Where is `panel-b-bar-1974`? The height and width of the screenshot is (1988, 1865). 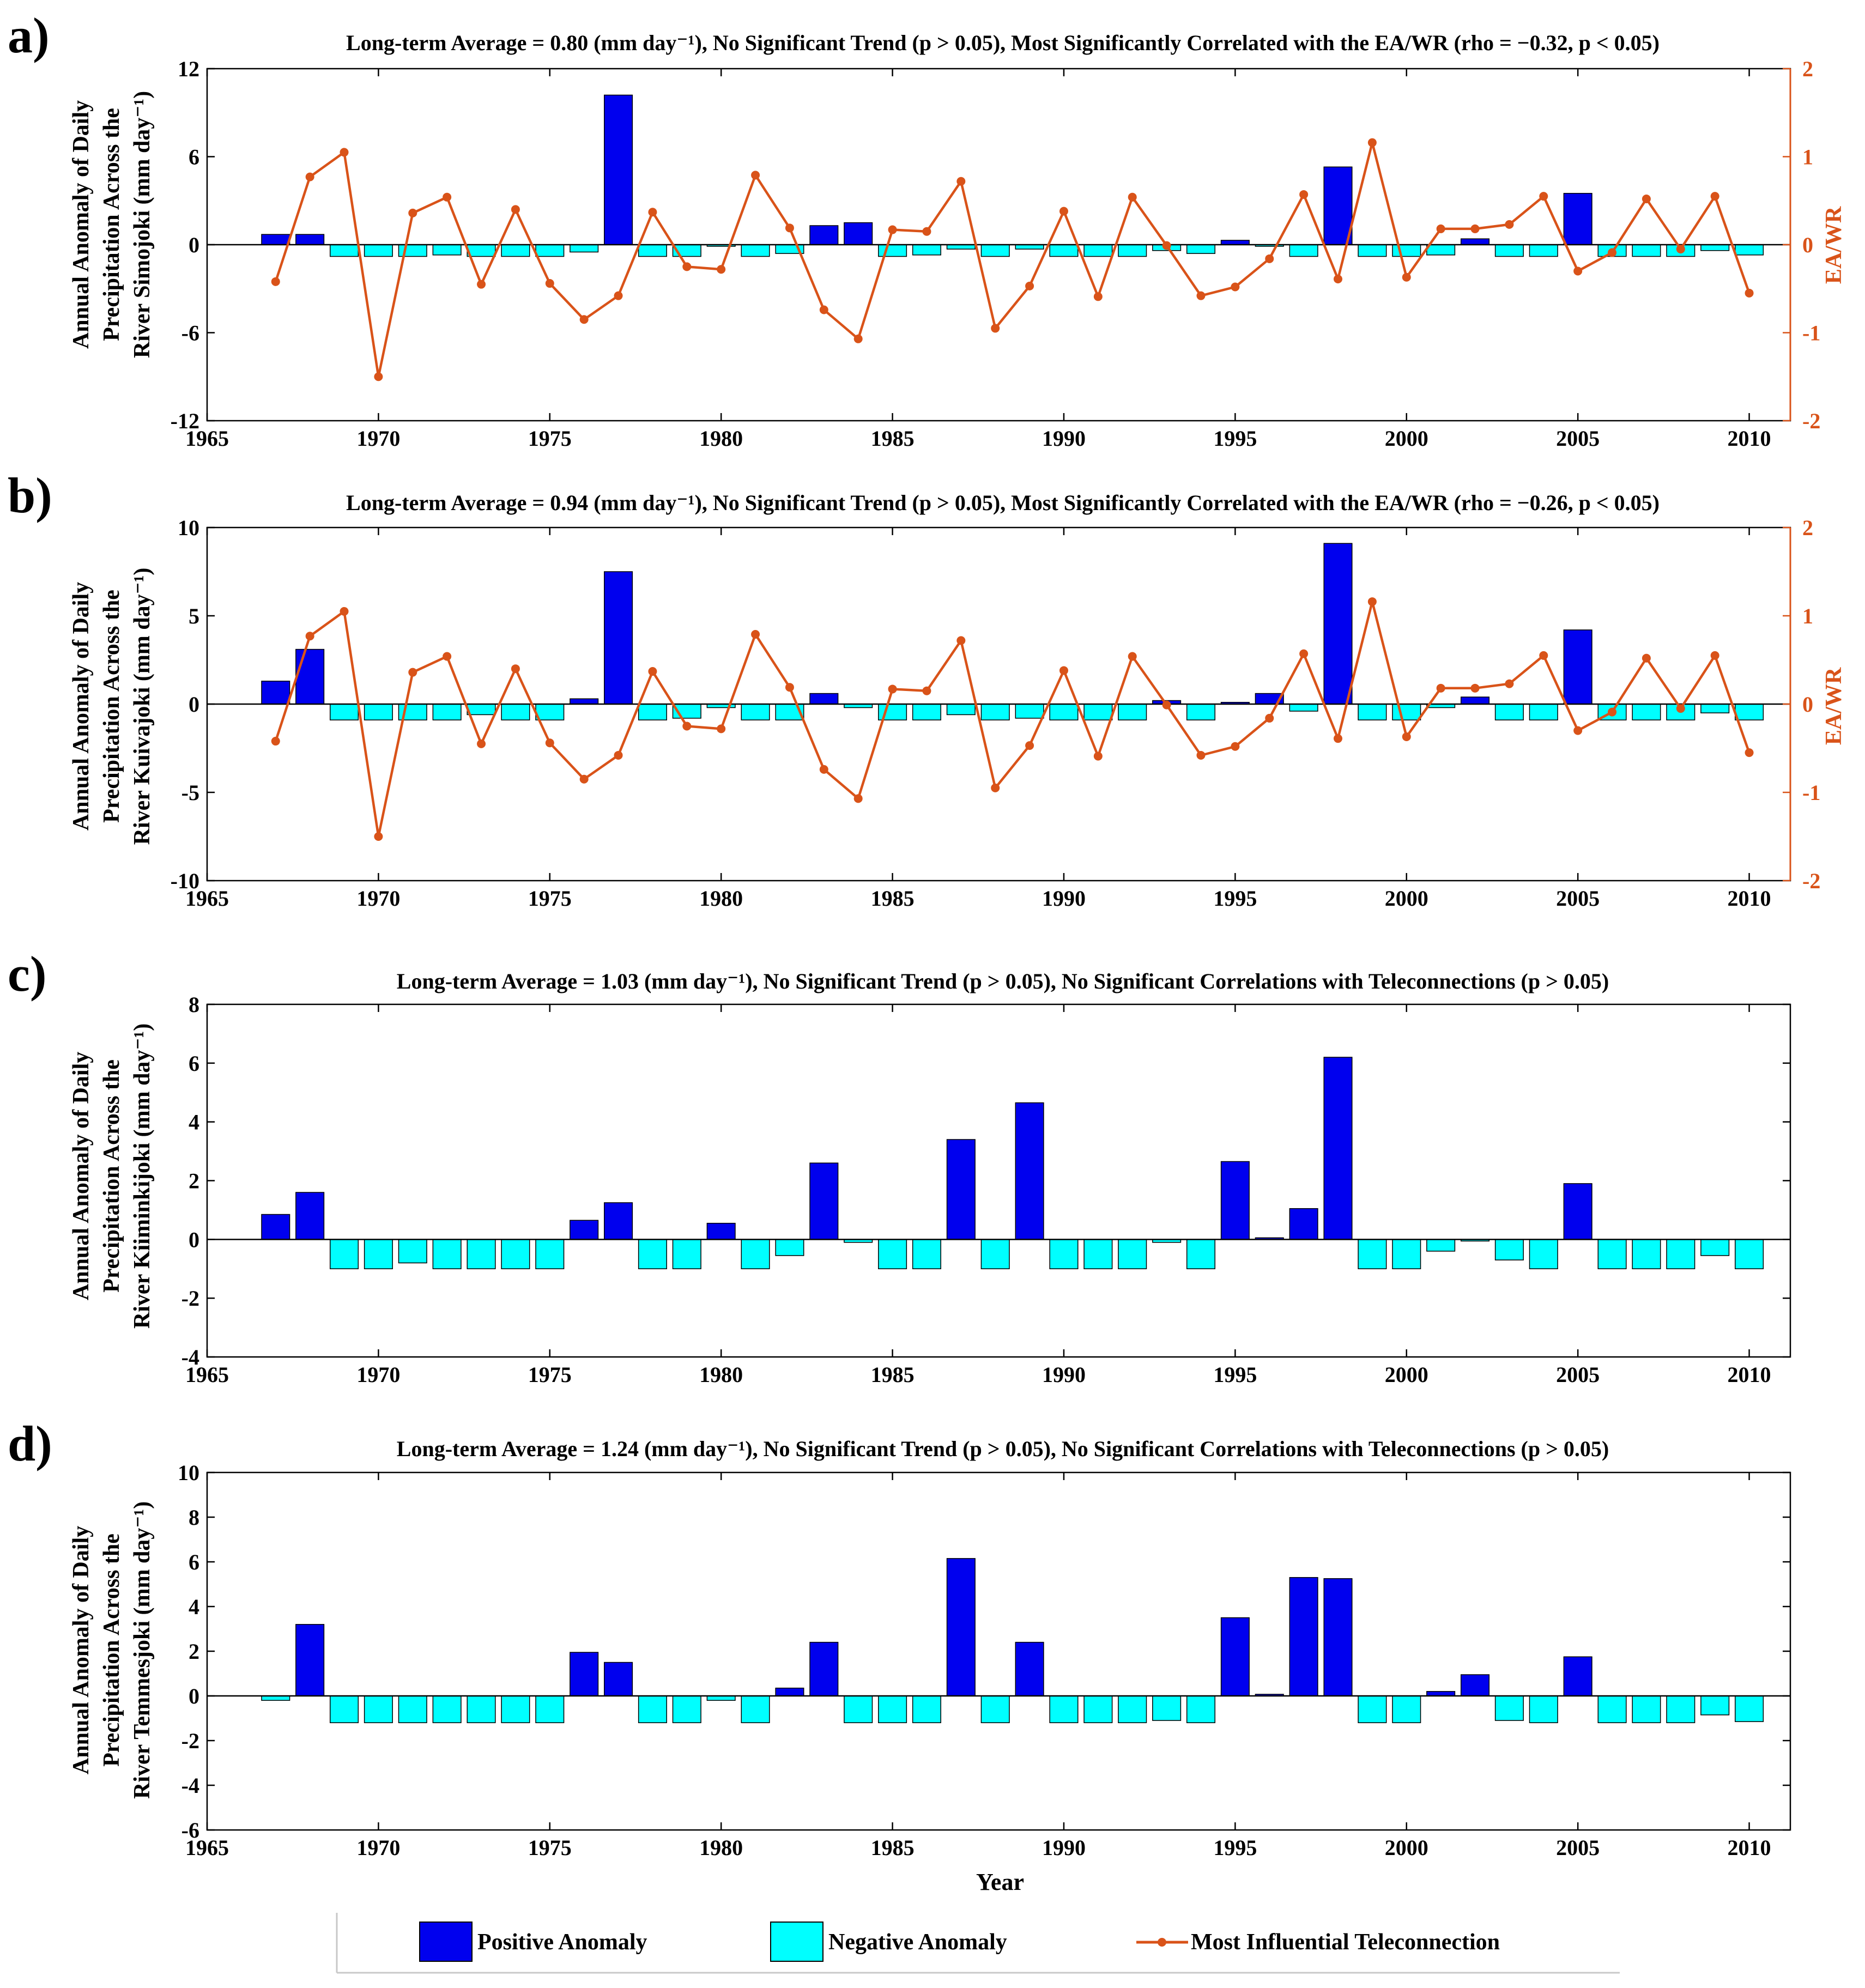 panel-b-bar-1974 is located at coordinates (516, 712).